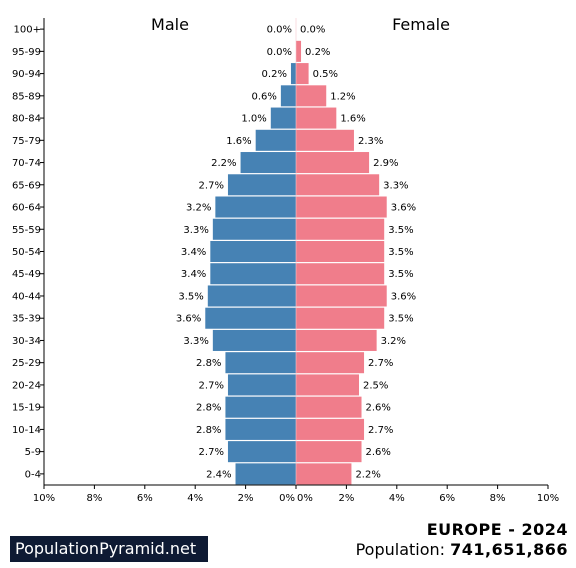  What do you see at coordinates (346, 498) in the screenshot?
I see `x-tick-label-right: 2%` at bounding box center [346, 498].